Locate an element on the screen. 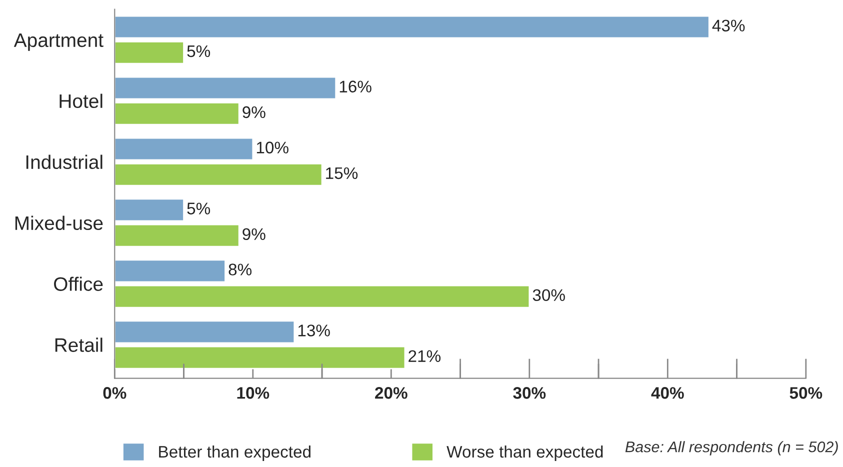 This screenshot has width=843, height=467. data-label: 30% is located at coordinates (548, 295).